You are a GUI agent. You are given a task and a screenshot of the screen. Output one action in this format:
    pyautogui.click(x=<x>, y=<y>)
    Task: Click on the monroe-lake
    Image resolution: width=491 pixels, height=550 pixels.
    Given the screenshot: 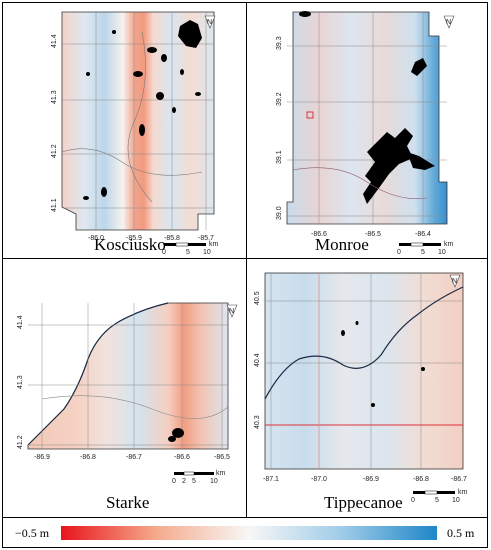 What is the action you would take?
    pyautogui.click(x=367, y=107)
    